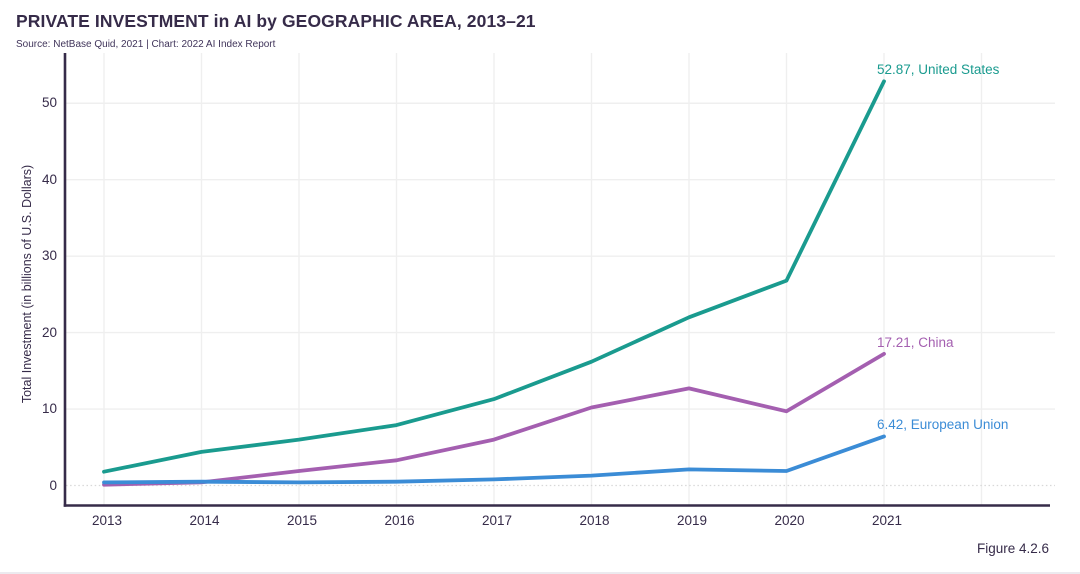  Describe the element at coordinates (494, 459) in the screenshot. I see `series-line-european-union` at that location.